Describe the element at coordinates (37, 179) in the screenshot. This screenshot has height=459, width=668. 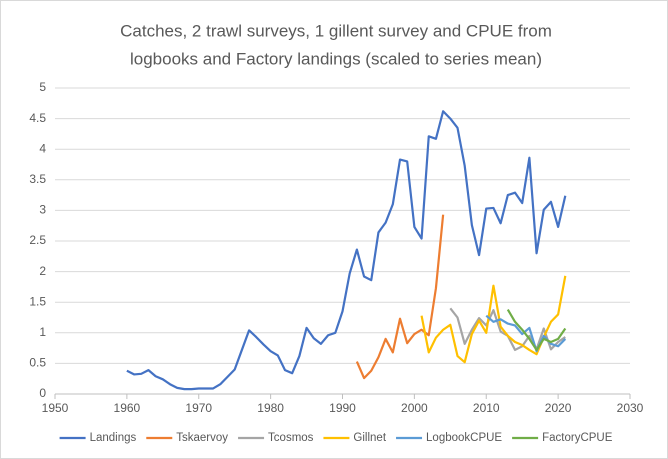
I see `y-tick-label: 3.5` at that location.